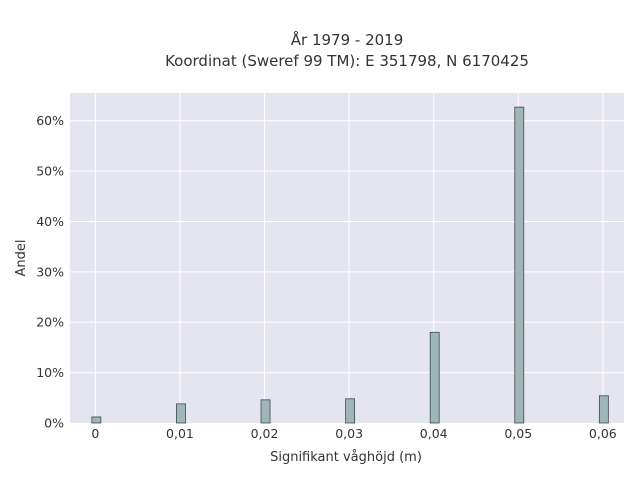 Image resolution: width=640 pixels, height=480 pixels. What do you see at coordinates (347, 39) in the screenshot?
I see `chart-title-line1: År 1979 - 2019` at bounding box center [347, 39].